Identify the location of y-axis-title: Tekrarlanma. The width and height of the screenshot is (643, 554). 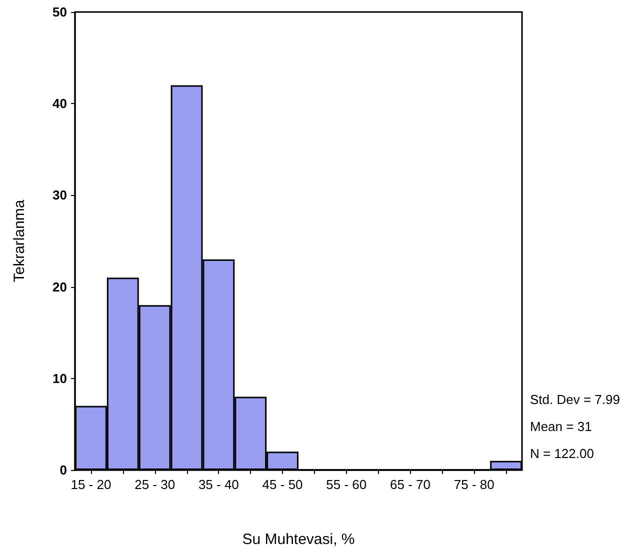
(19, 240).